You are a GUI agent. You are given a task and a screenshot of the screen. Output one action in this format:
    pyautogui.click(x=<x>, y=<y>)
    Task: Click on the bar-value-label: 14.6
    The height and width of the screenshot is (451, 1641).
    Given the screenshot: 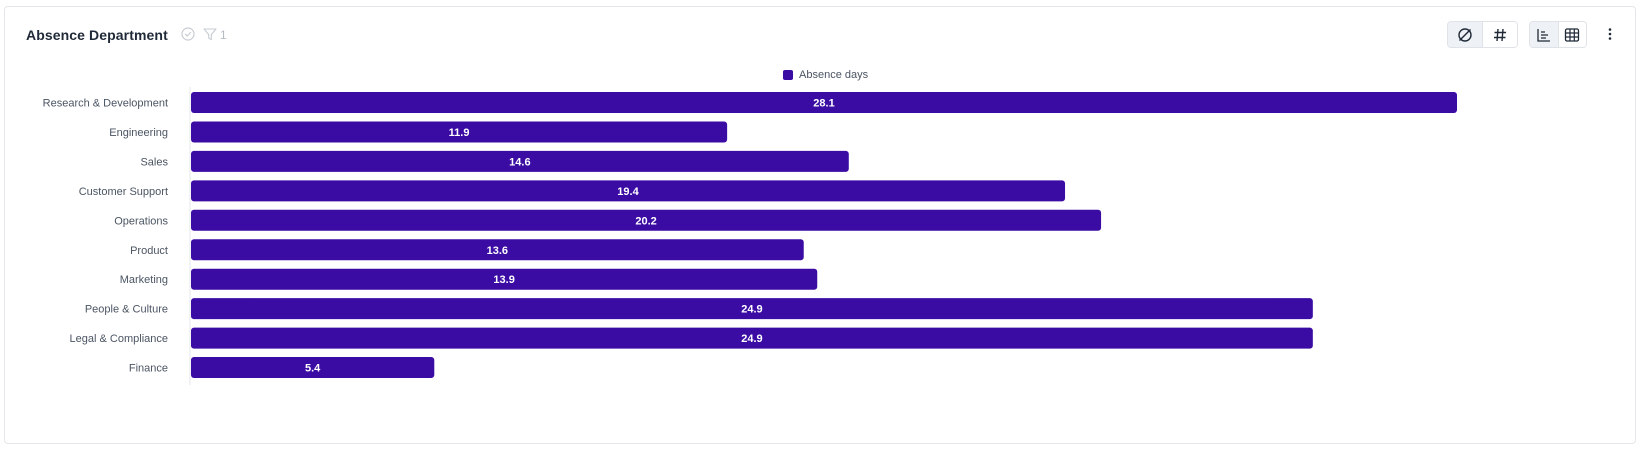 What is the action you would take?
    pyautogui.click(x=519, y=162)
    